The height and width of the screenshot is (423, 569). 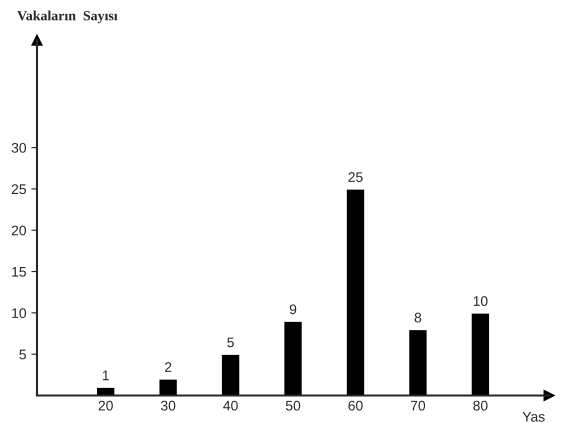 I want to click on x-tick-label: 30, so click(x=168, y=405).